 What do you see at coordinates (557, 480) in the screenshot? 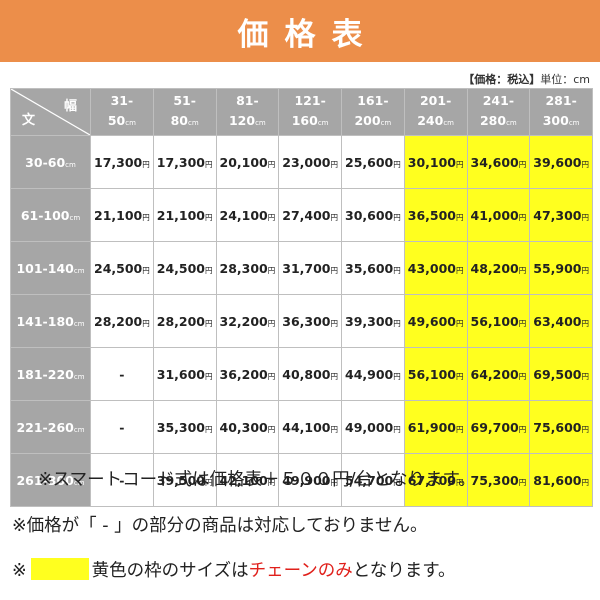
I see `price-value: 81,600` at bounding box center [557, 480].